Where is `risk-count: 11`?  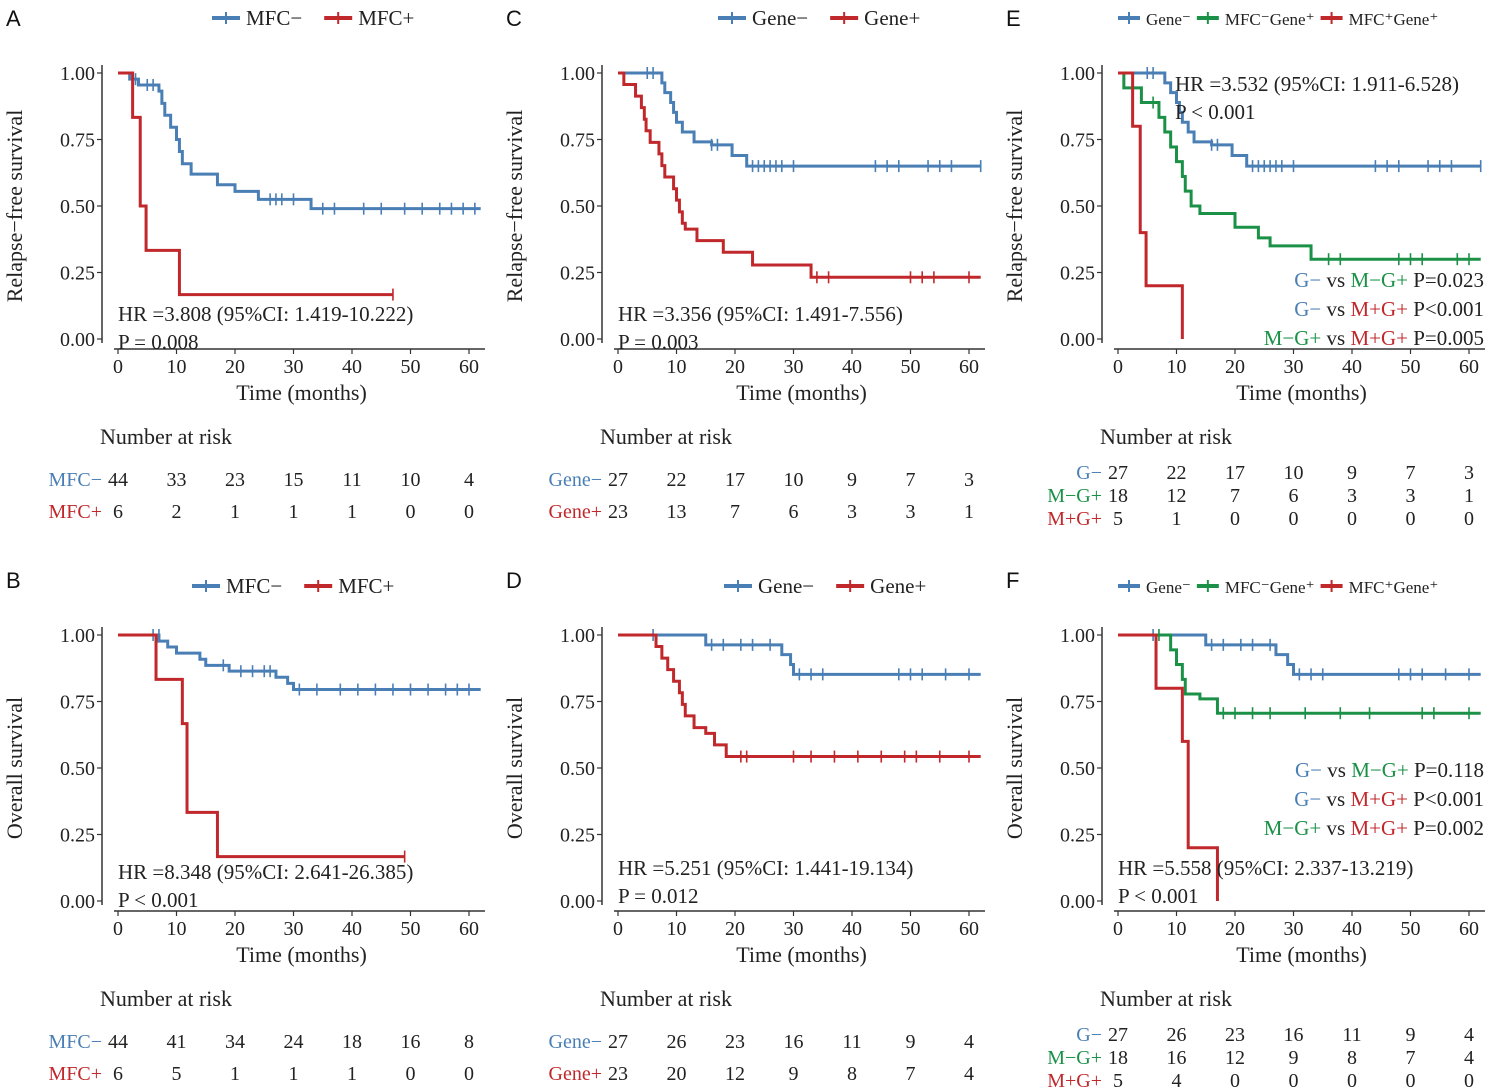
risk-count: 11 is located at coordinates (851, 1042).